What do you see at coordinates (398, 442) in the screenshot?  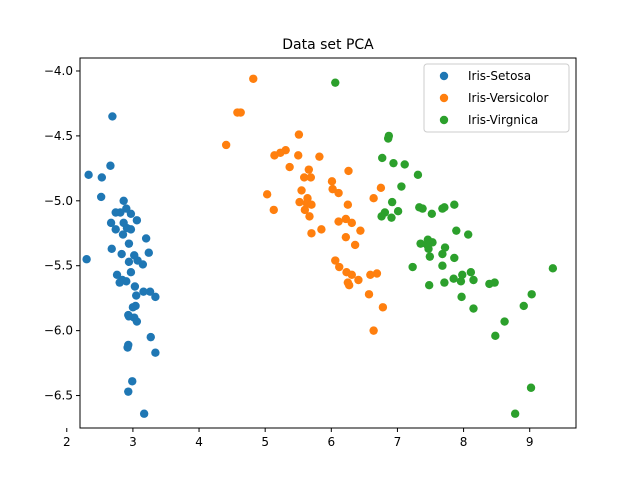 I see `x-tick-label: 7` at bounding box center [398, 442].